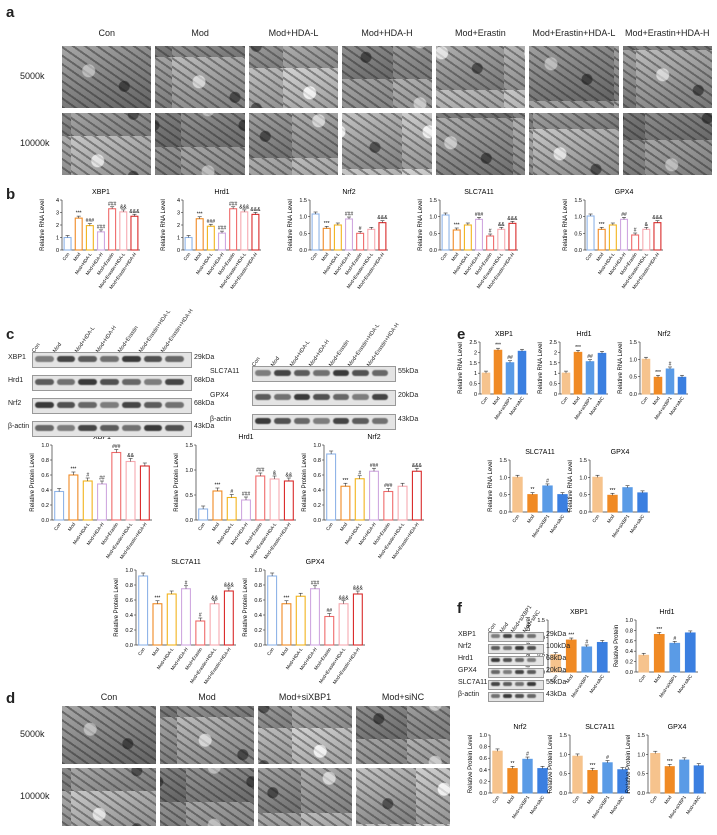 Image resolution: width=717 pixels, height=835 pixels. Describe the element at coordinates (641, 775) in the screenshot. I see `y-tick-label: 0.5` at that location.